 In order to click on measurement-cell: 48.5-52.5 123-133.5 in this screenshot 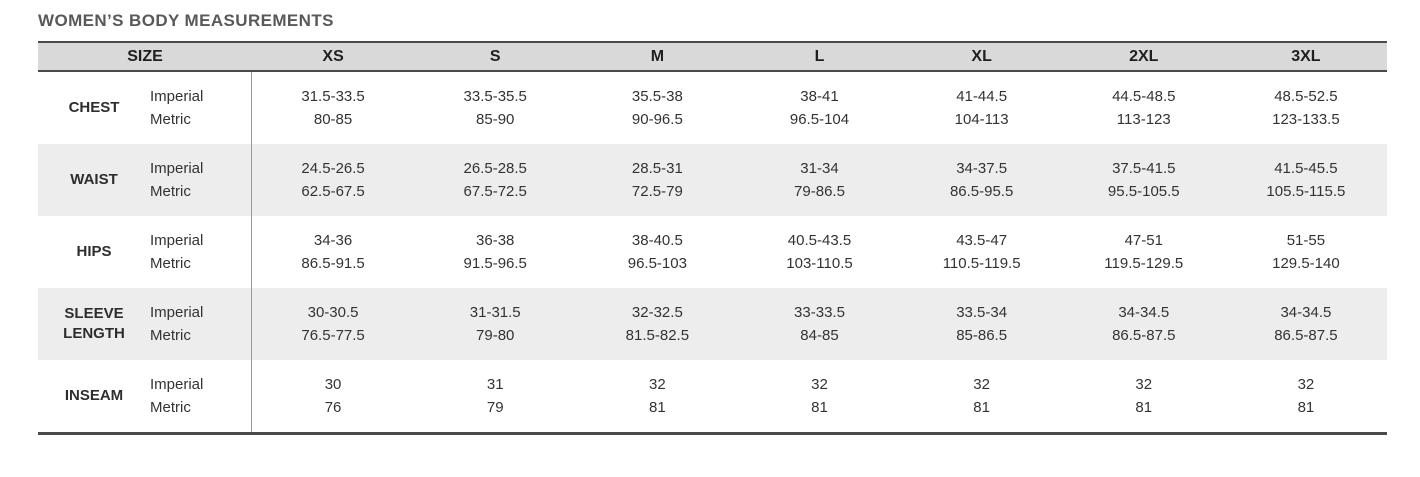, I will do `click(1306, 108)`.